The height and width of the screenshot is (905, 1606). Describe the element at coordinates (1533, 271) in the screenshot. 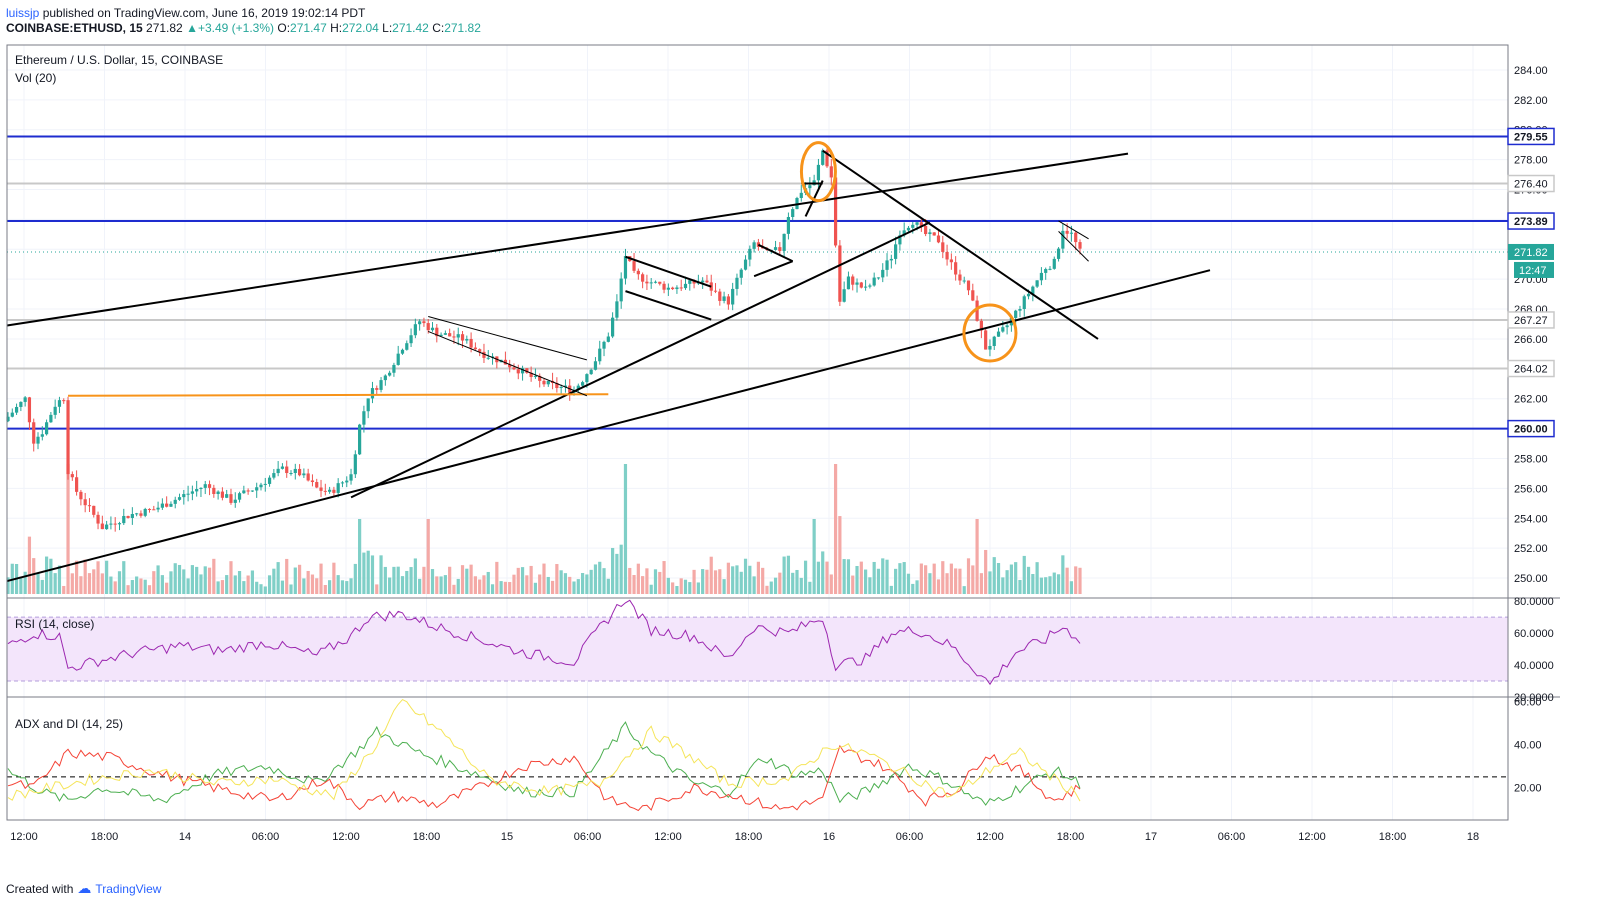

I see `countdown-label: 12:47` at that location.